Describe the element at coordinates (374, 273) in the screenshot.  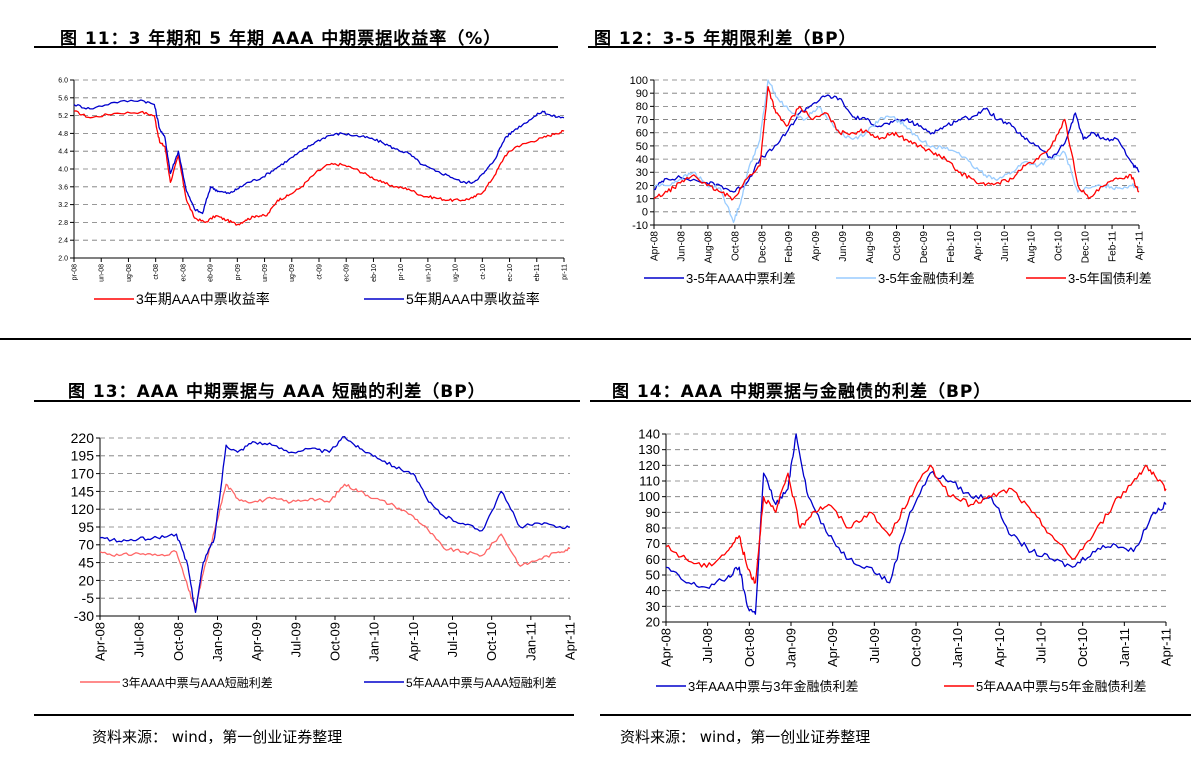
I see `x-tick-label: eb-10` at that location.